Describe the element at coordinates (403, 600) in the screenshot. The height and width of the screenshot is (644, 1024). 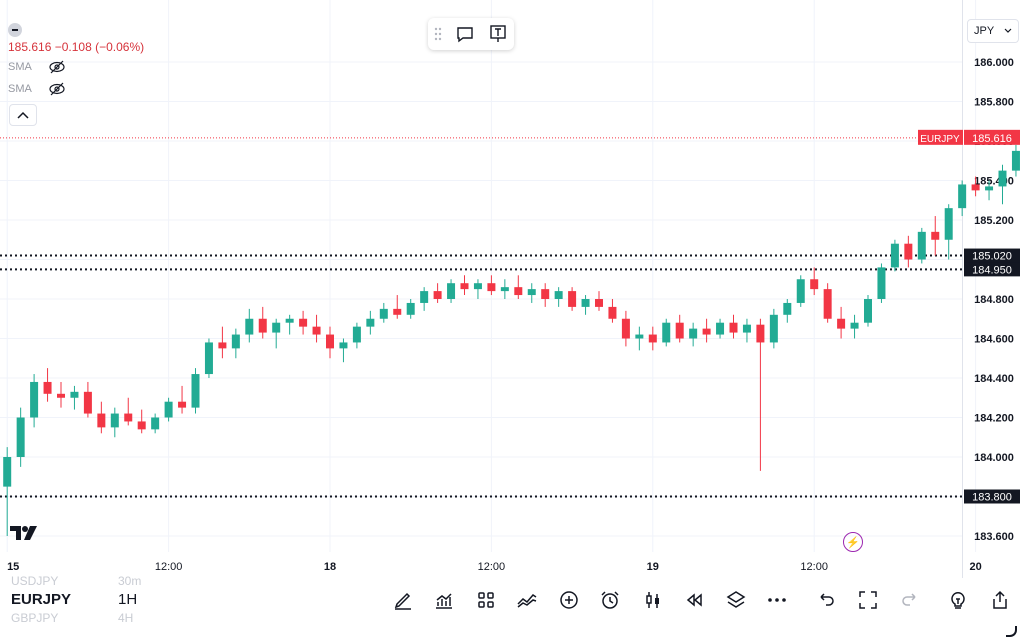
I see `drawing-pen-icon` at that location.